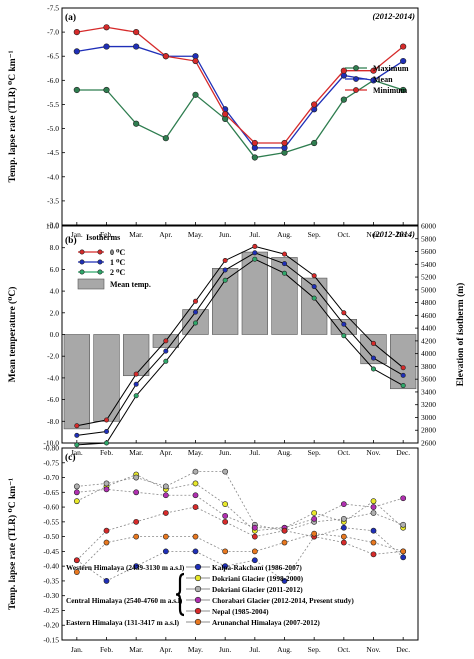 The height and width of the screenshot is (659, 474). Describe the element at coordinates (123, 622) in the screenshot. I see `group-label: Eastern Himalaya (131-3417 m a.s.l)` at that location.